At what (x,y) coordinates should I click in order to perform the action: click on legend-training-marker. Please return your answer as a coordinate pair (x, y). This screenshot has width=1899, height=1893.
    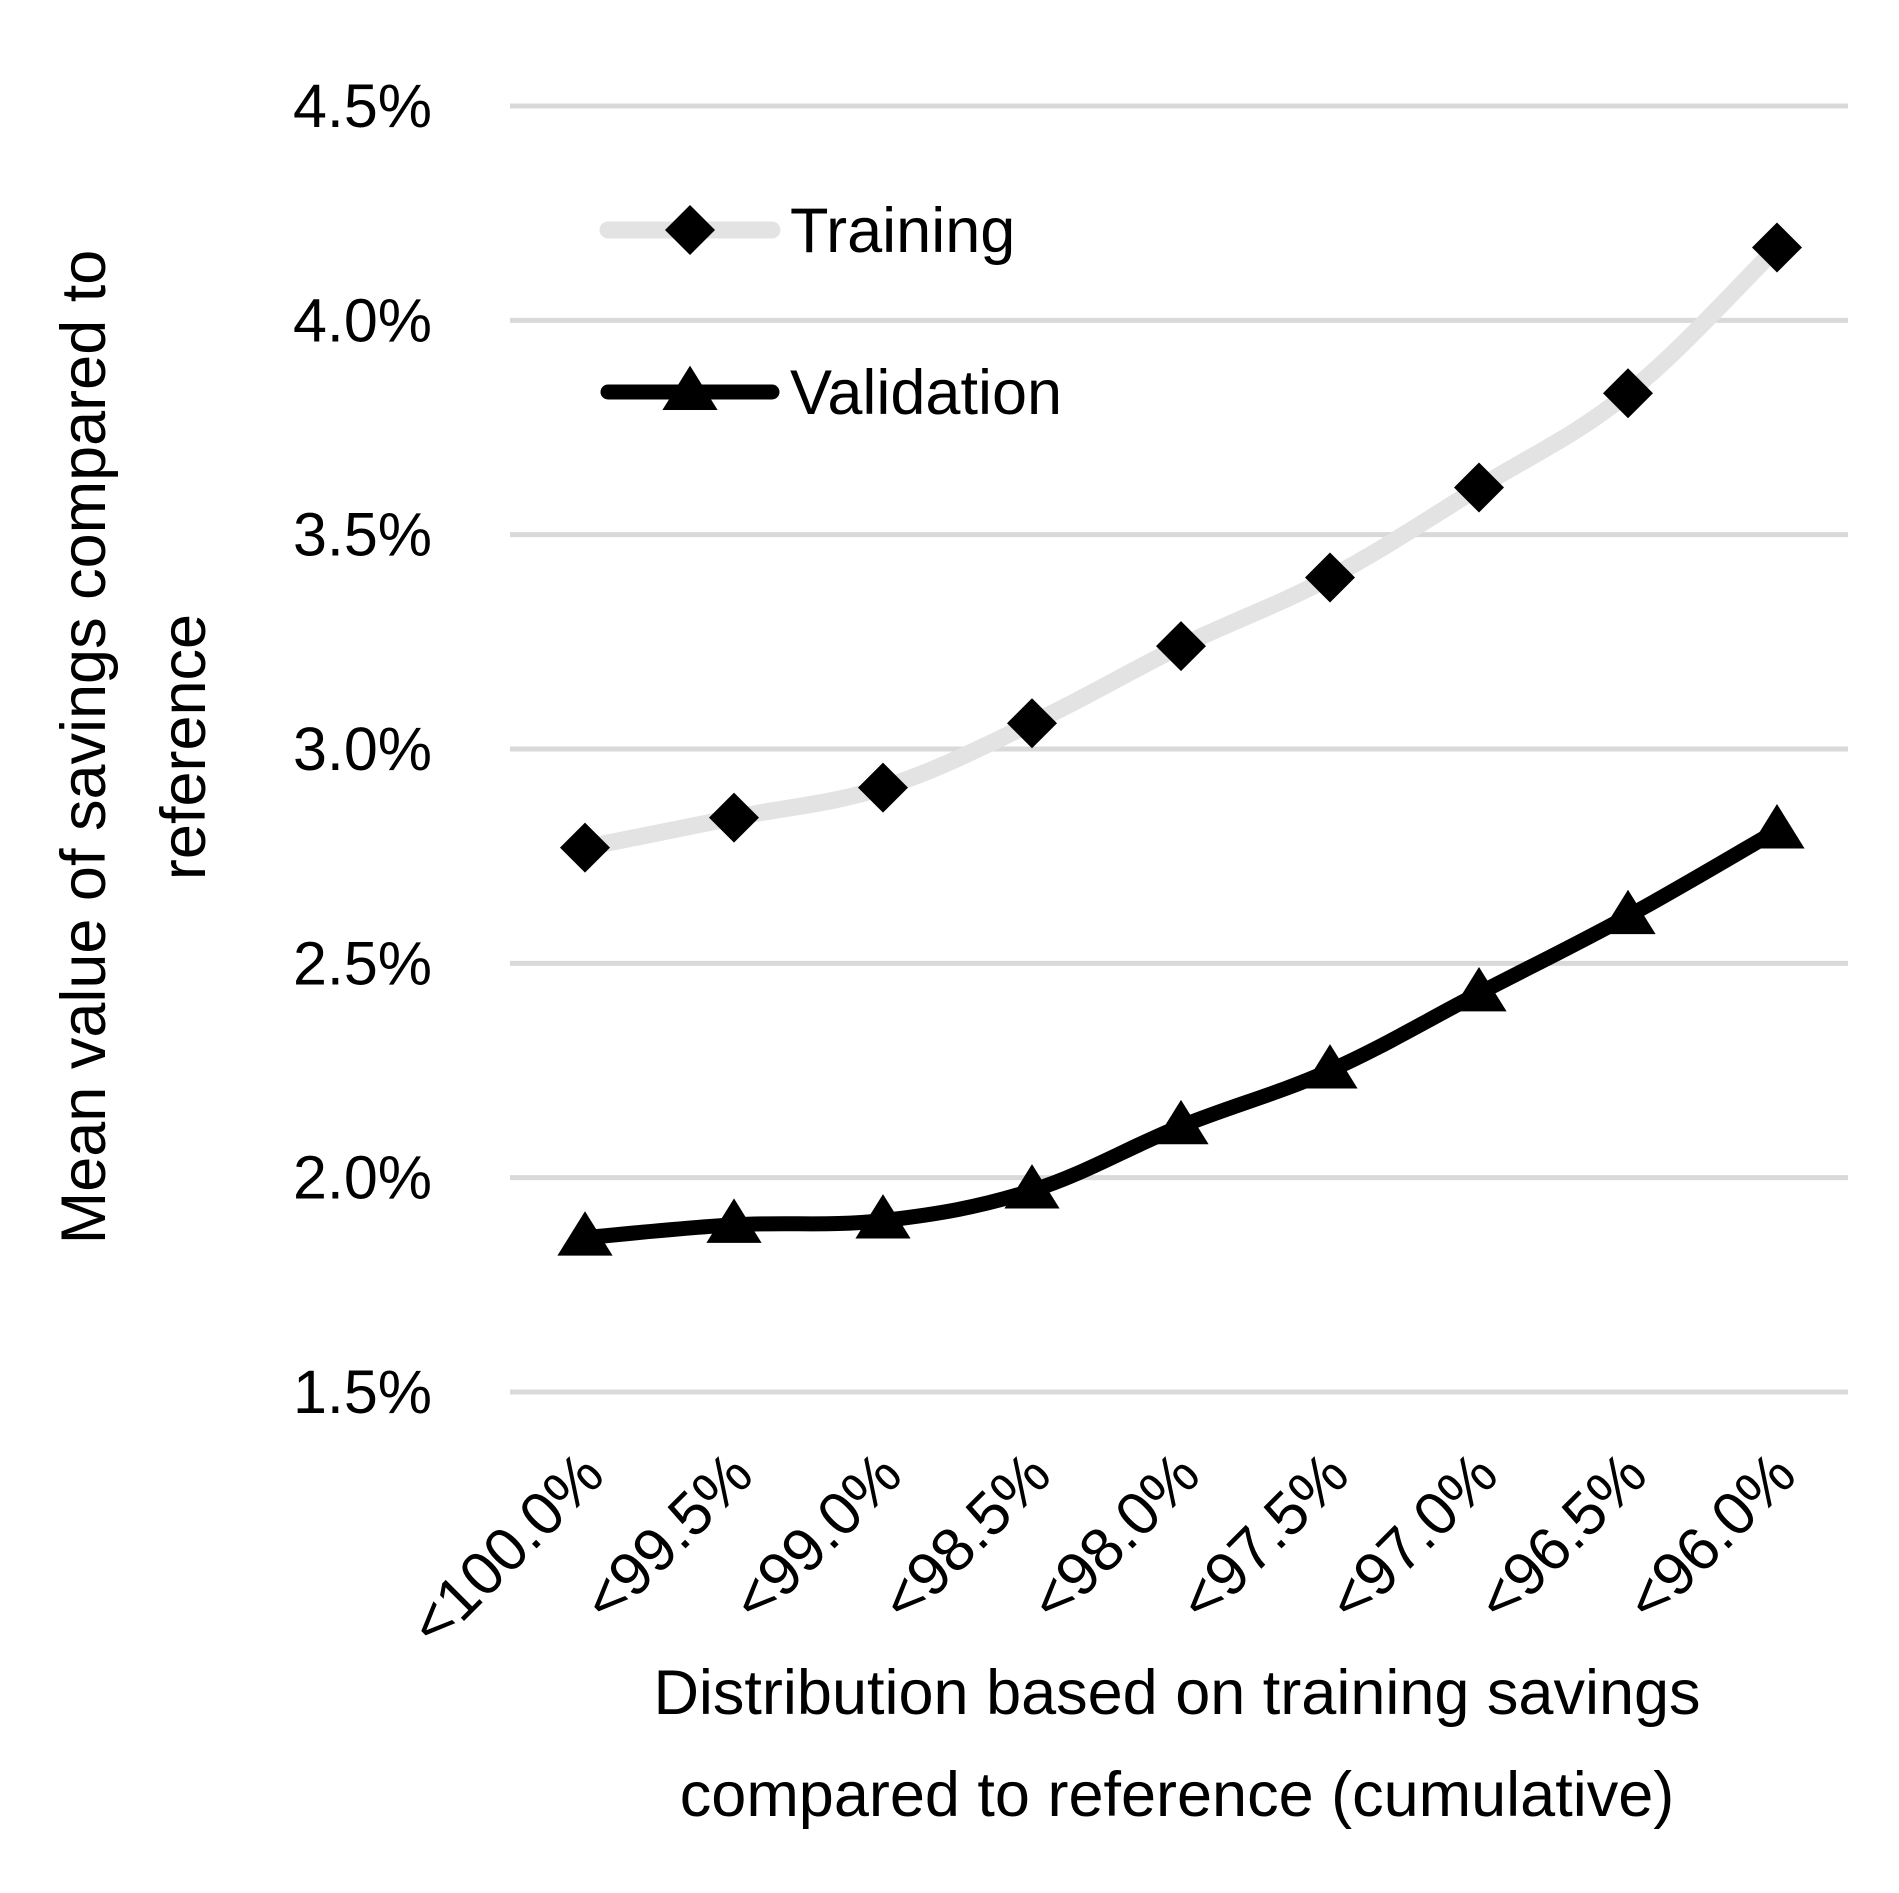
    Looking at the image, I should click on (690, 230).